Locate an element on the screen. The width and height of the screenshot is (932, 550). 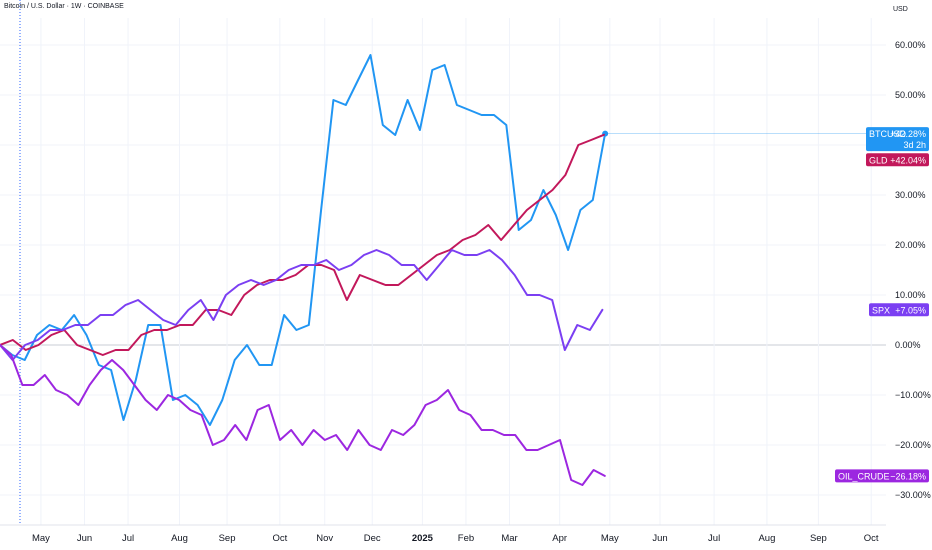
value-tag-btcusd is located at coordinates (897, 139).